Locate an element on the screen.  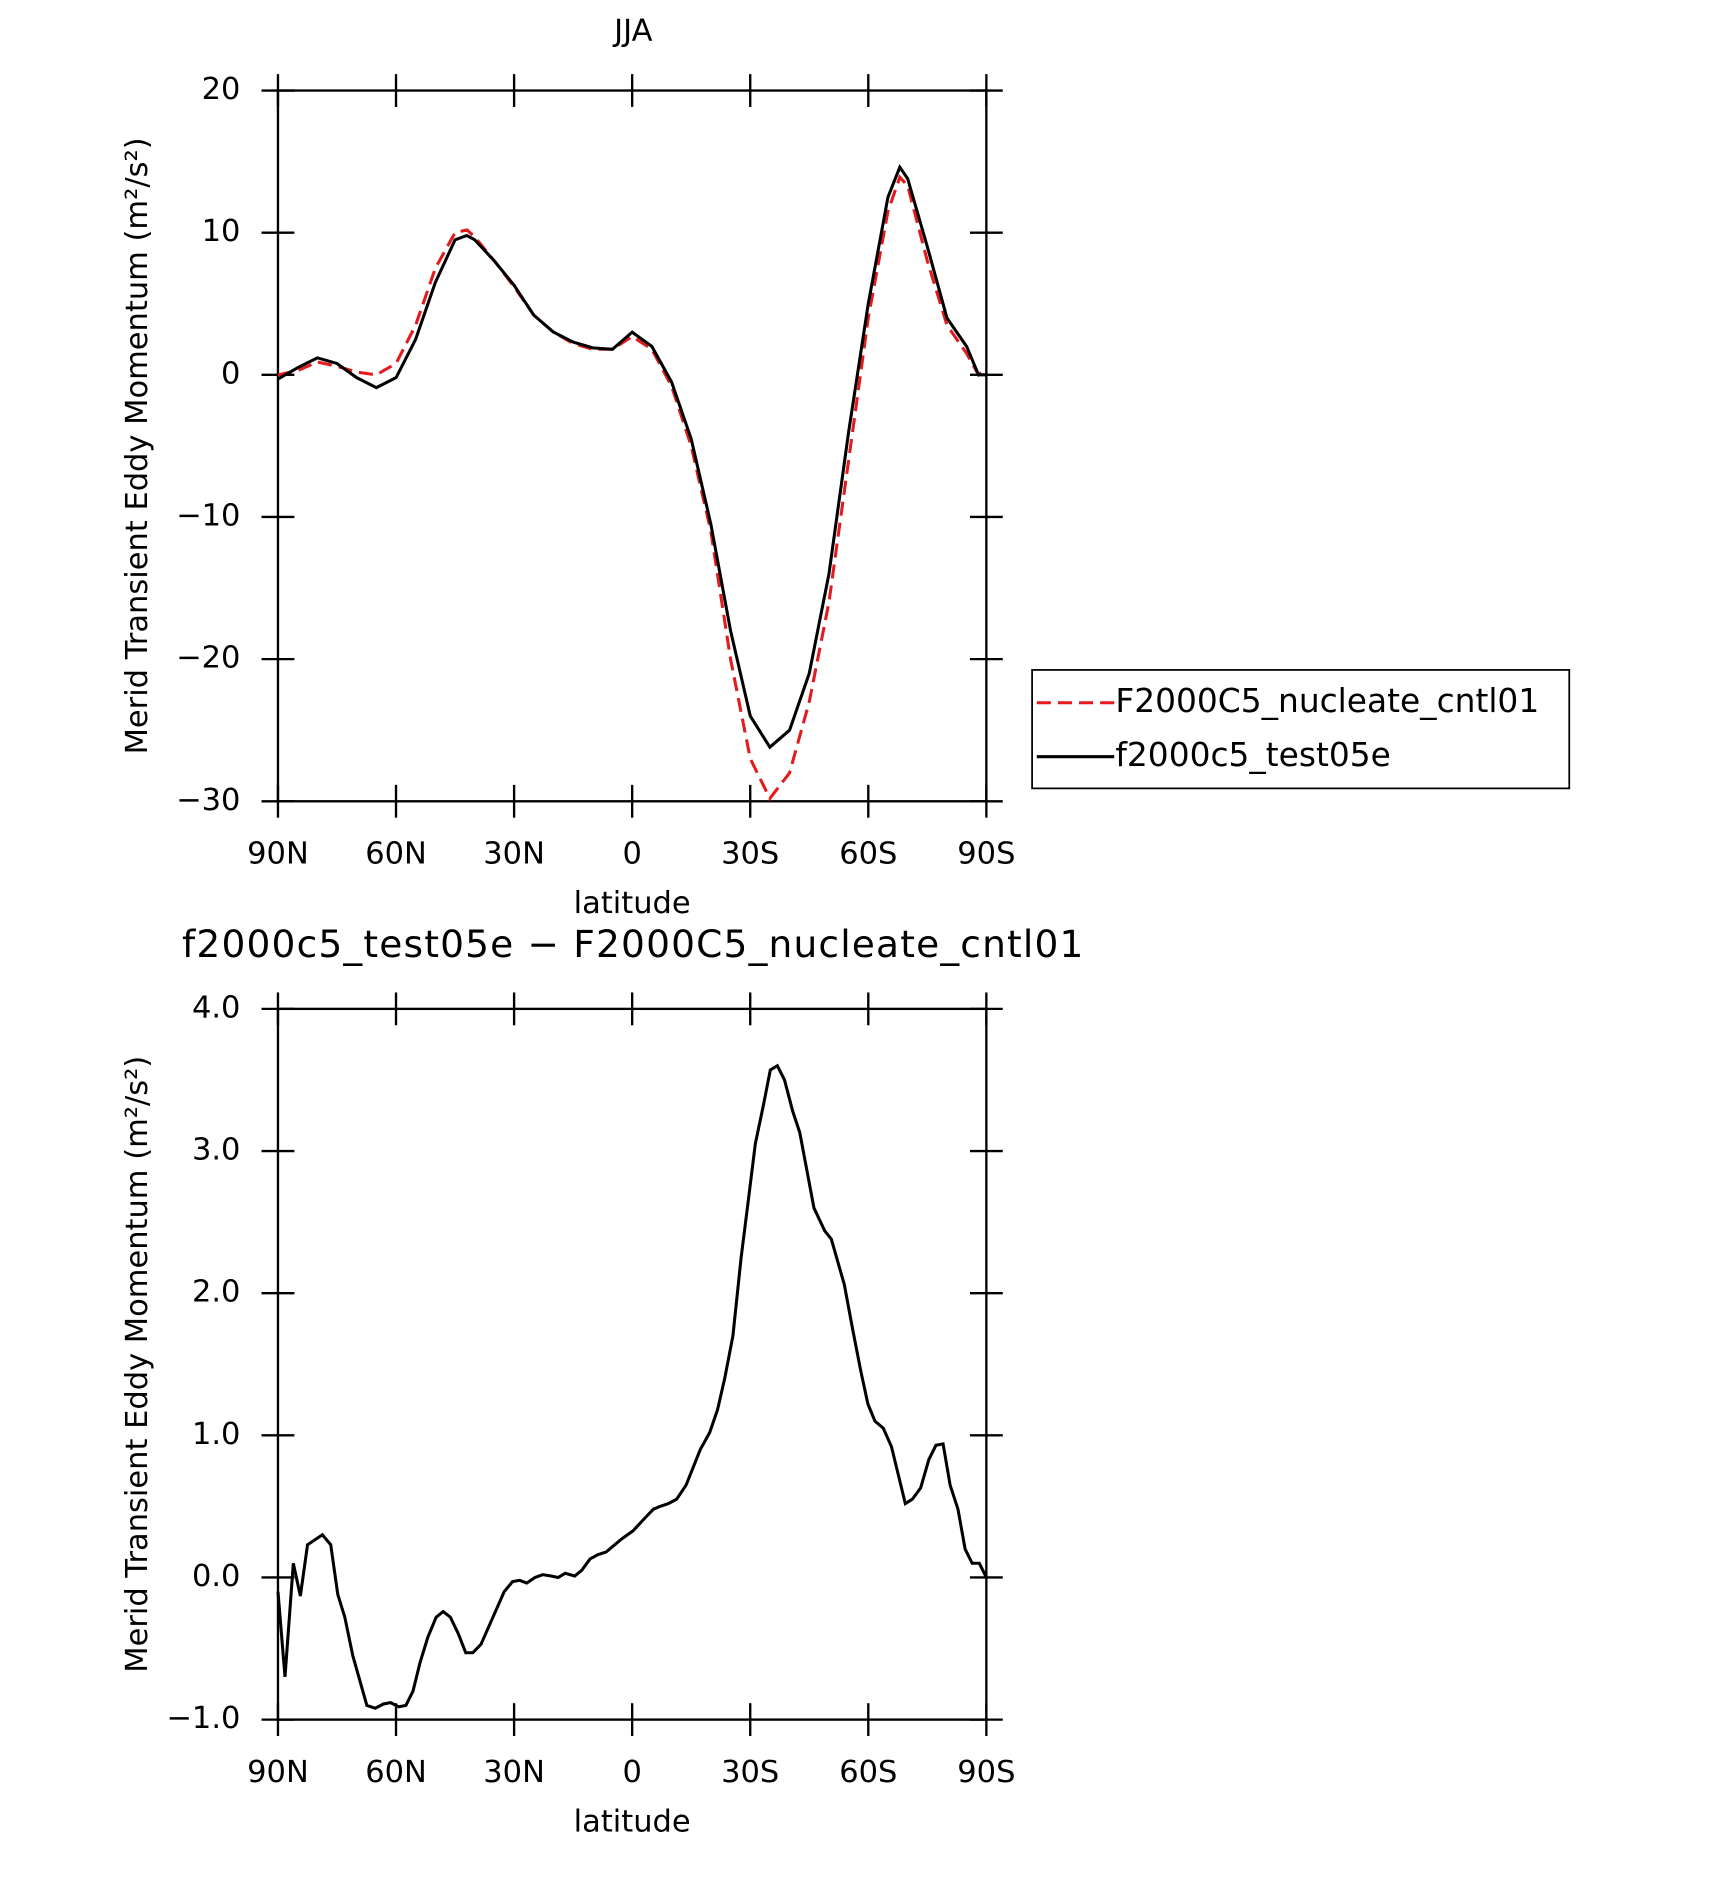
legend-label: F2000C5_nucleate_cntl01 is located at coordinates (1327, 701).